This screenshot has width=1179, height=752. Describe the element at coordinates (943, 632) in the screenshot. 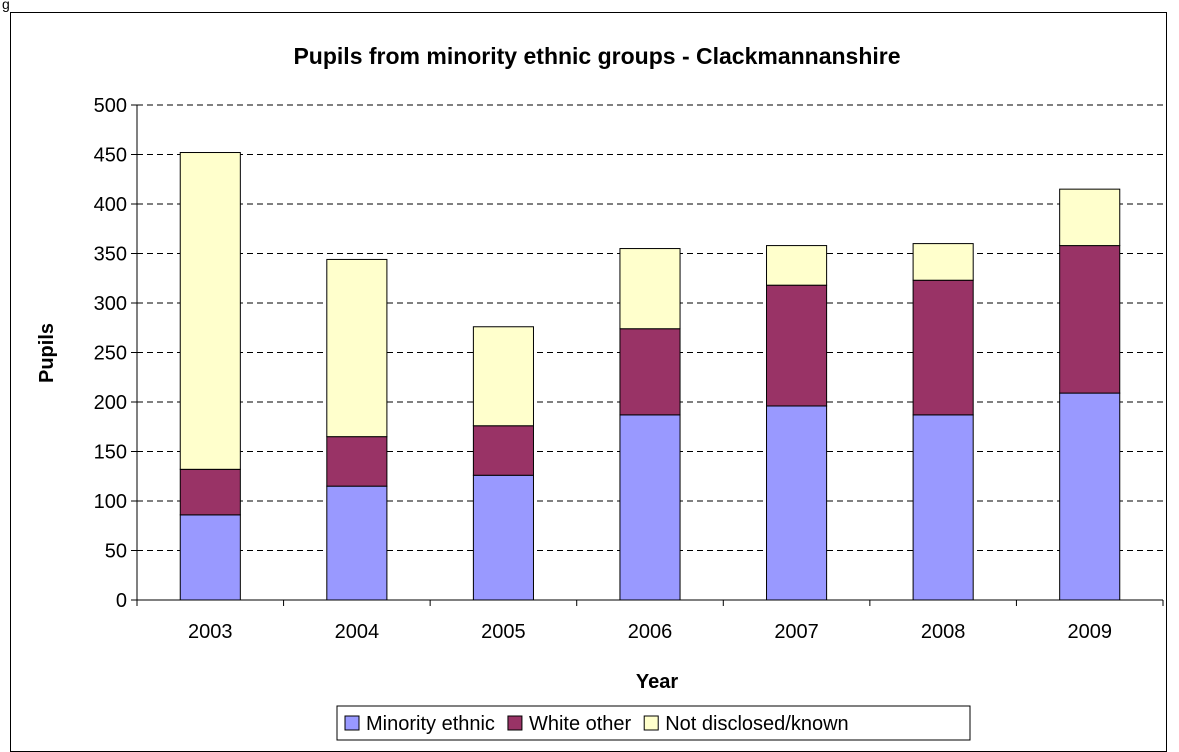

I see `x-tick-label: 2008` at that location.